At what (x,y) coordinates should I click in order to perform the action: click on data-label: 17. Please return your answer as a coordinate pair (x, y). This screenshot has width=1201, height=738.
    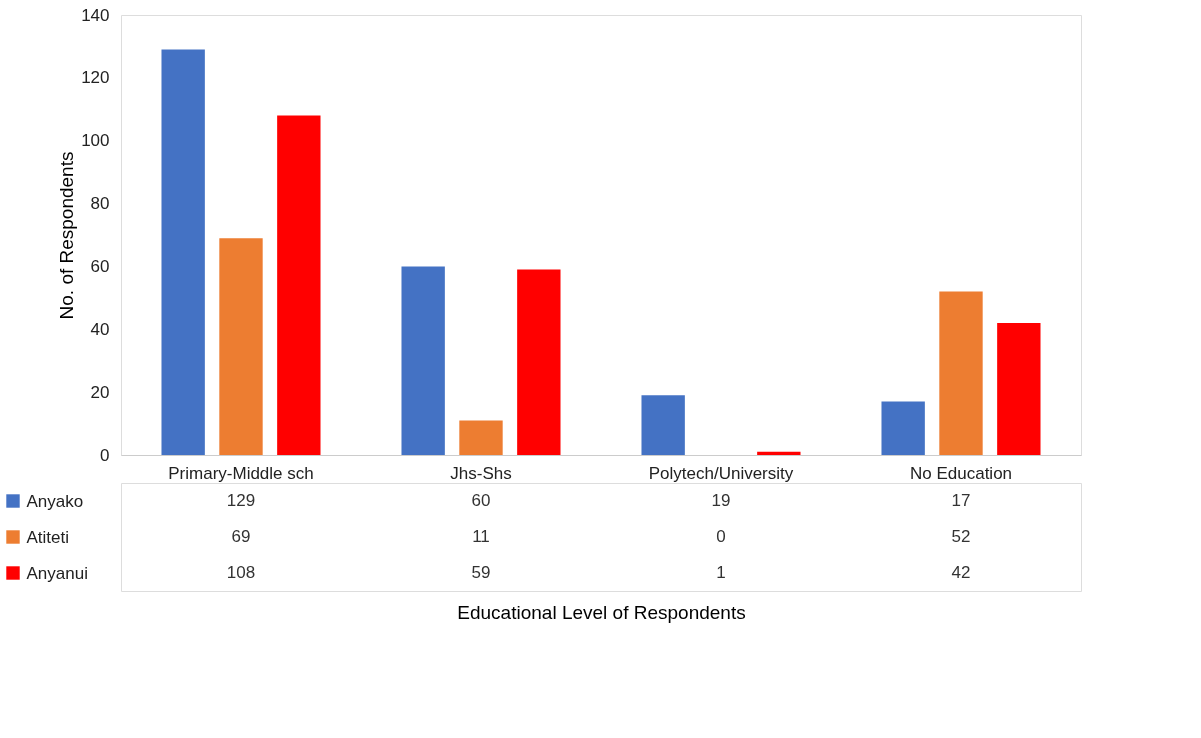
    Looking at the image, I should click on (961, 500).